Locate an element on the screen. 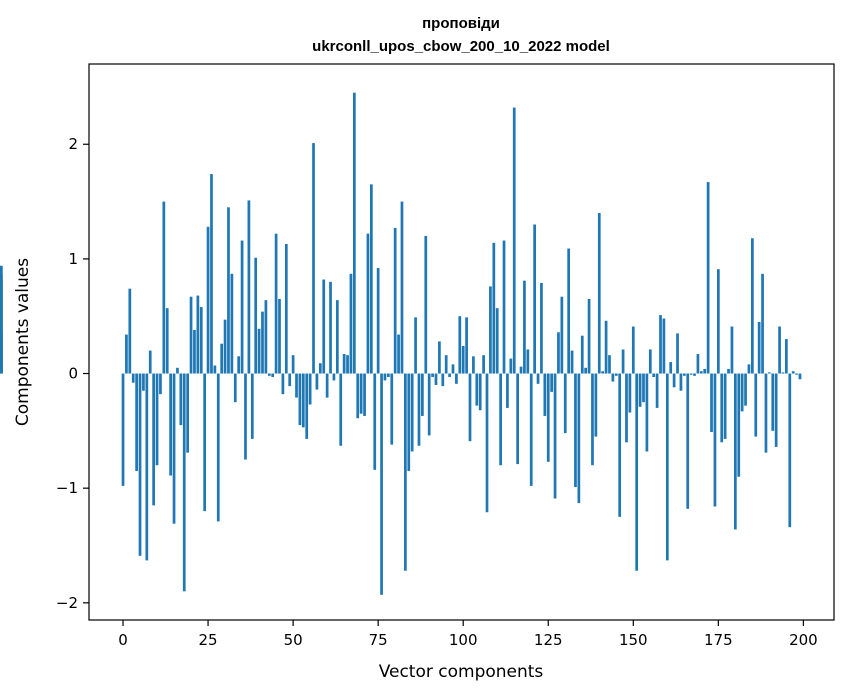 The width and height of the screenshot is (847, 696). x-axis-ticks: 0 25 50 75 100 125 150 175 200 is located at coordinates (468, 634).